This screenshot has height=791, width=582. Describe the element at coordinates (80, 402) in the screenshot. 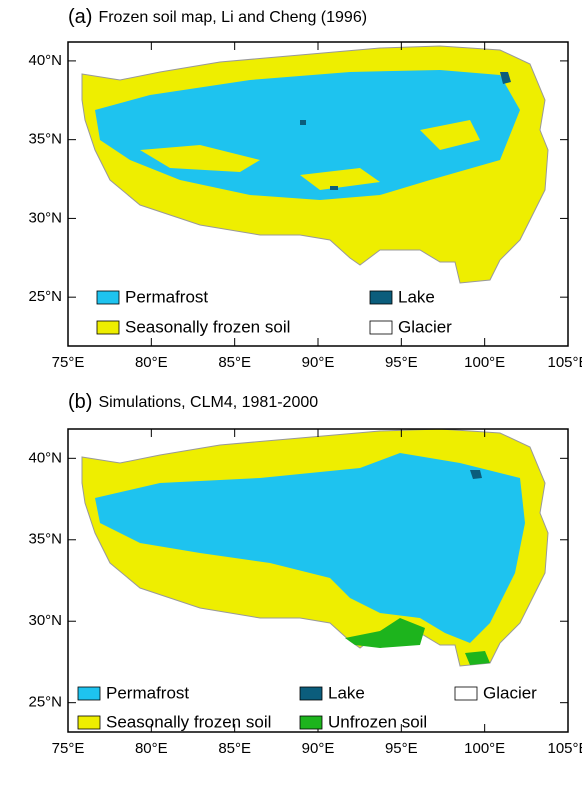

I see `panel-label: (b)` at that location.